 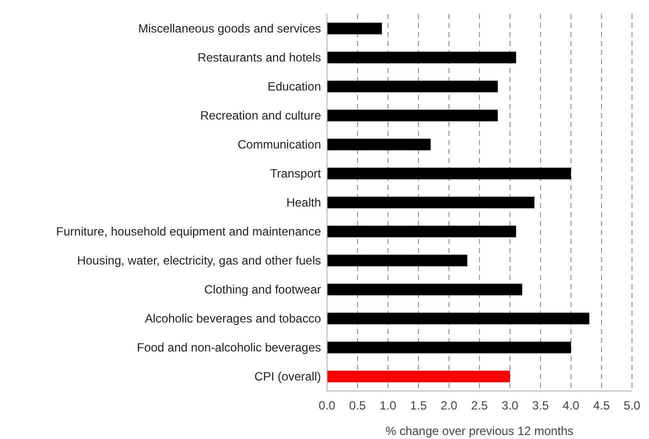 What do you see at coordinates (601, 405) in the screenshot?
I see `x-tick-label: 4.5` at bounding box center [601, 405].